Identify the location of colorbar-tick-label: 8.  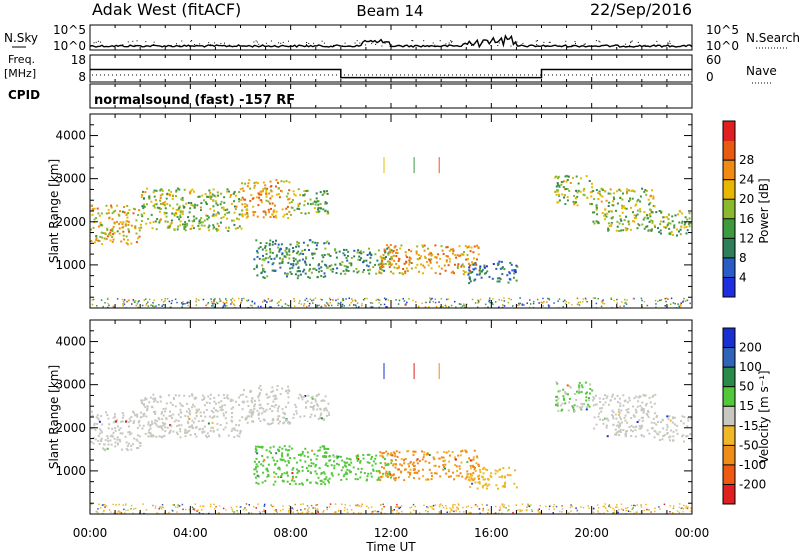
(743, 258).